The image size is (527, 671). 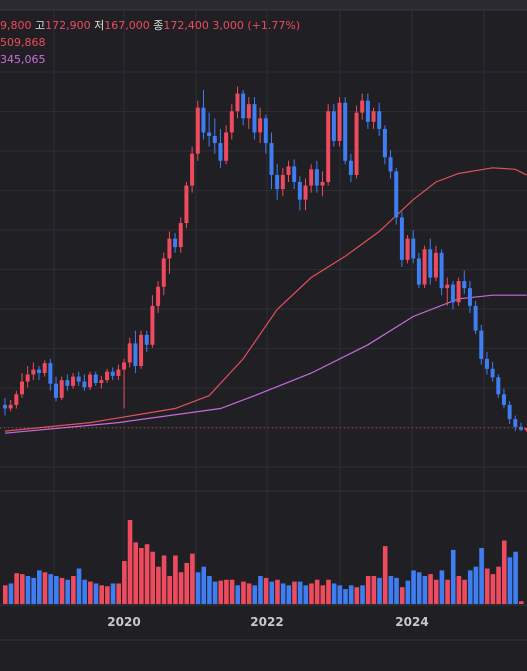 What do you see at coordinates (263, 562) in the screenshot?
I see `volume-bars` at bounding box center [263, 562].